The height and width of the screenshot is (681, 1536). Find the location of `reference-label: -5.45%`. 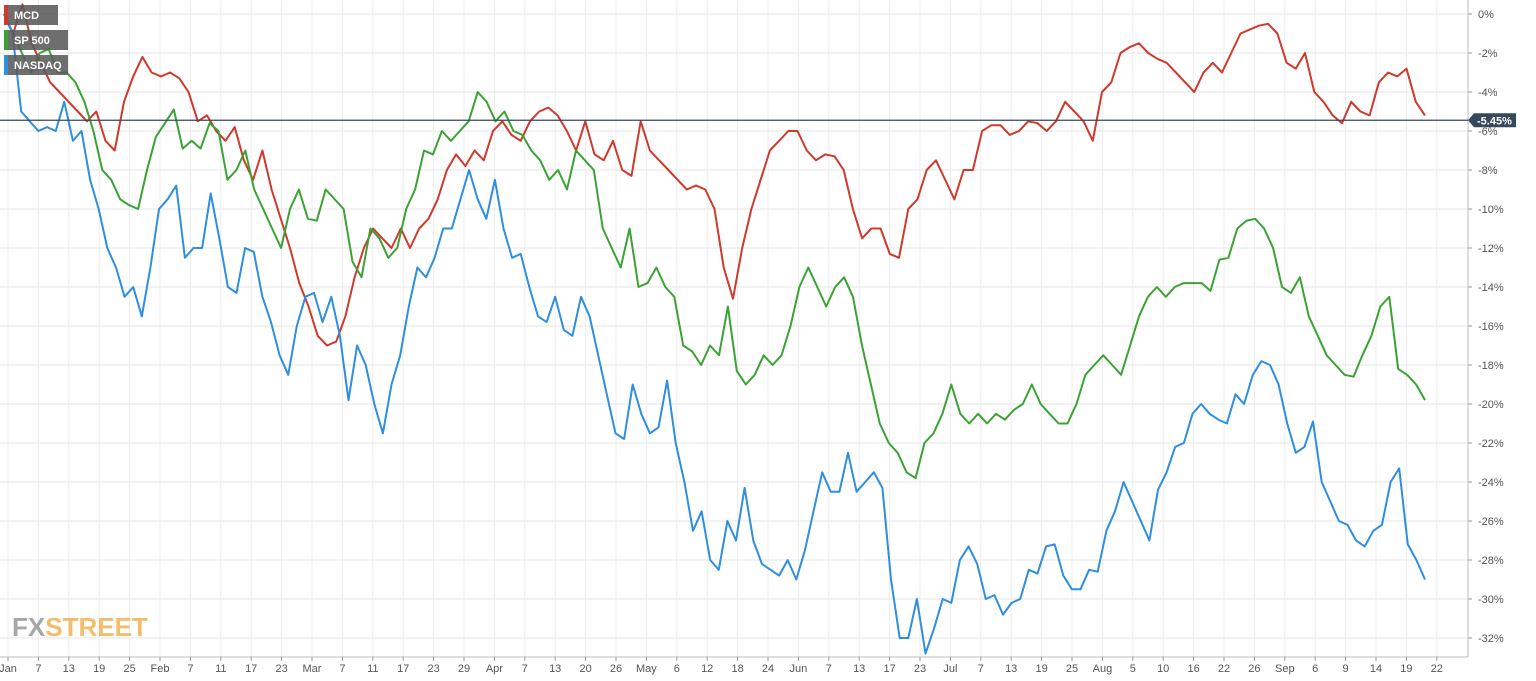

reference-label: -5.45% is located at coordinates (1494, 121).